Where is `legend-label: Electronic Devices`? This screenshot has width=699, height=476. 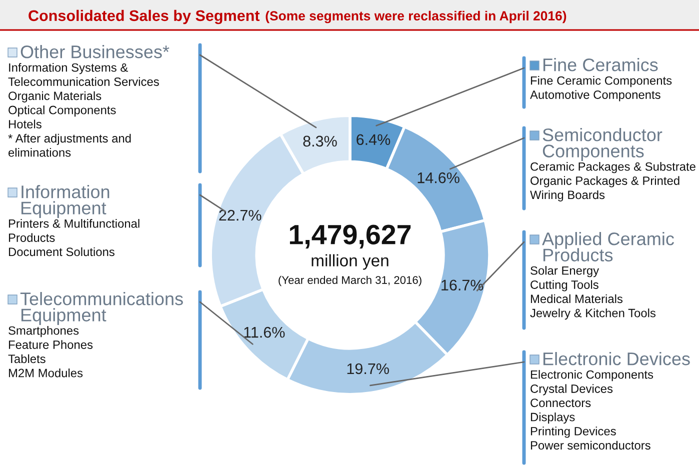 legend-label: Electronic Devices is located at coordinates (616, 359).